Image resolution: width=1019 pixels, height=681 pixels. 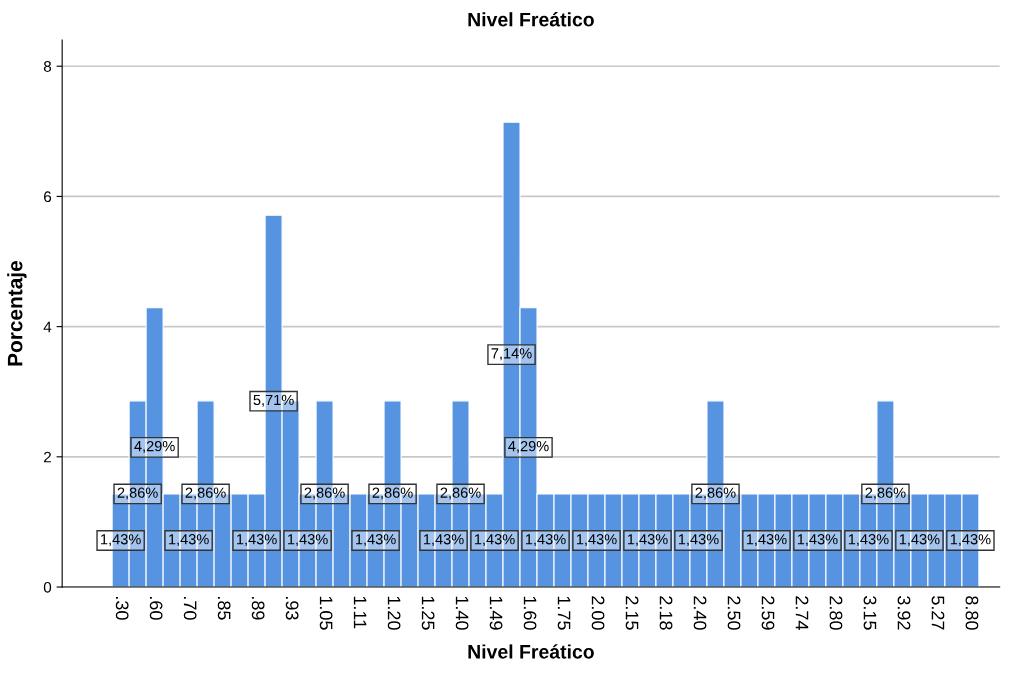 What do you see at coordinates (47, 327) in the screenshot?
I see `y-tick-label: 4` at bounding box center [47, 327].